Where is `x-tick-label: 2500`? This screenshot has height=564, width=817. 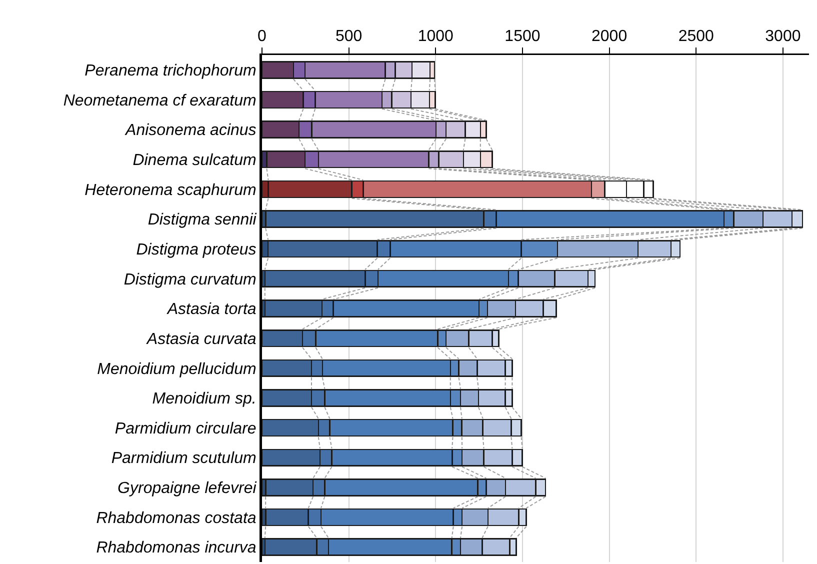
x-tick-label: 2500 is located at coordinates (696, 37).